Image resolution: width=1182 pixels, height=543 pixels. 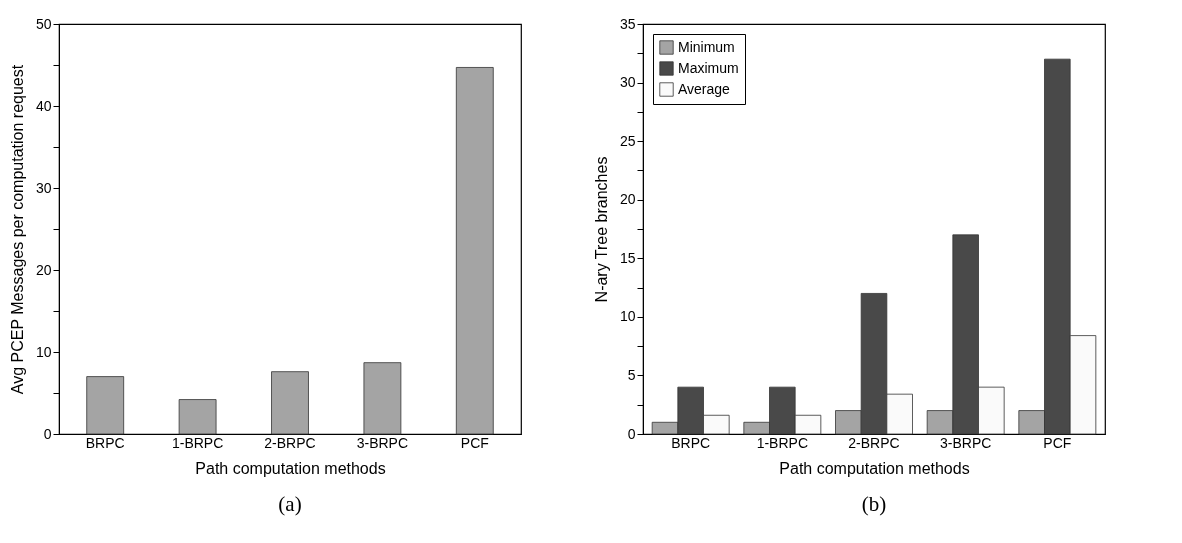 I want to click on text: (b), so click(x=874, y=504).